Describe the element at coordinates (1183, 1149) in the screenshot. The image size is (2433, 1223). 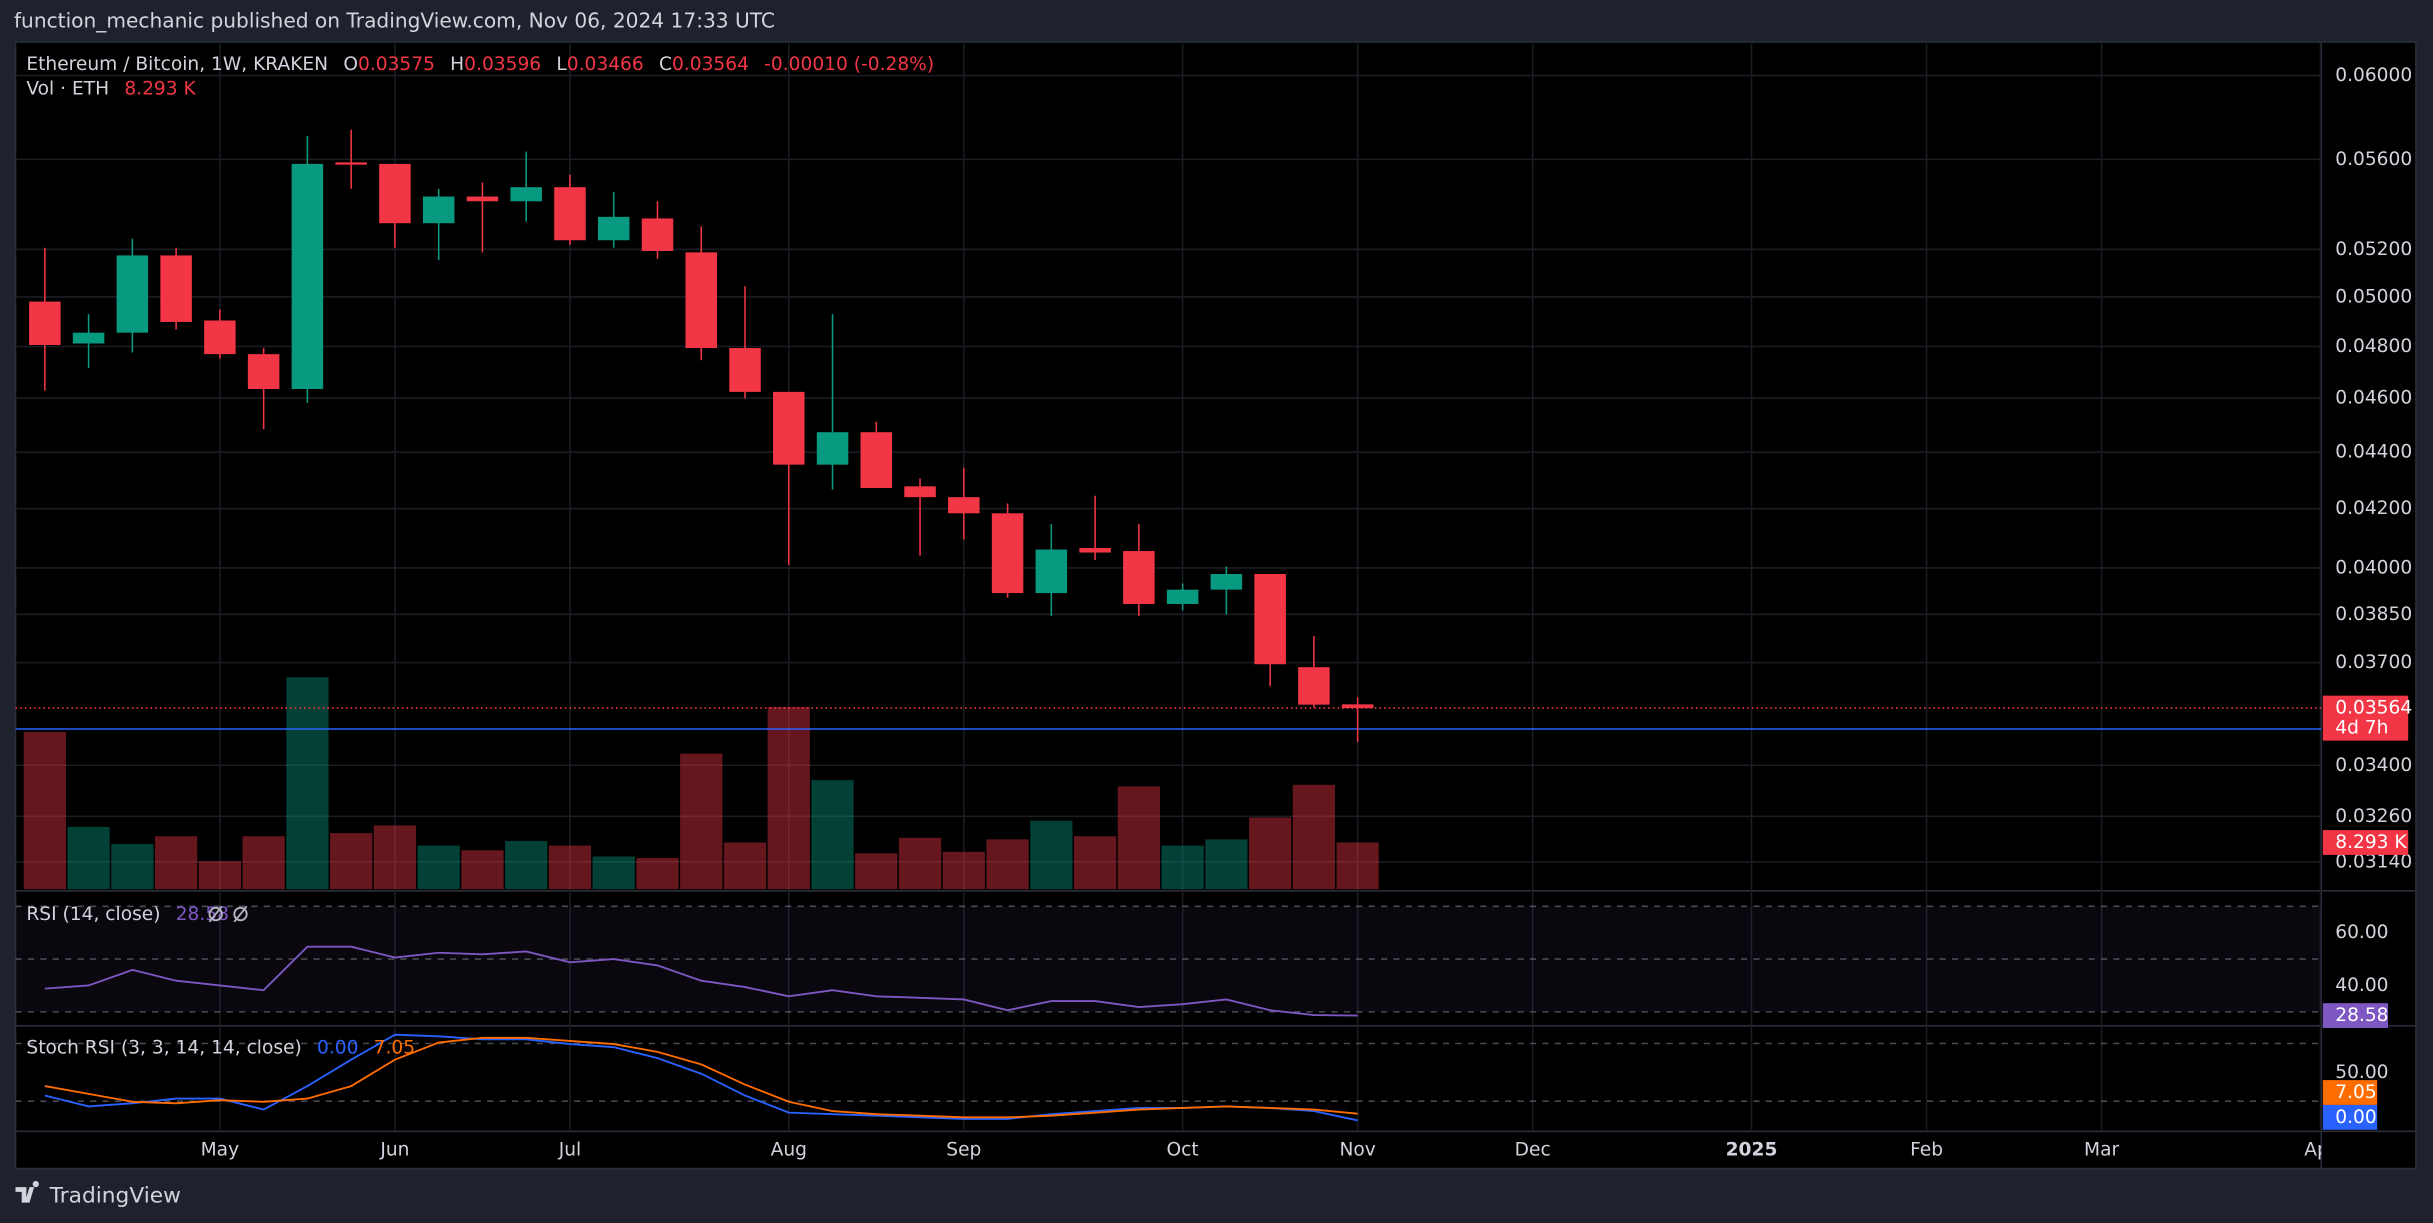
I see `x-tick-label: Oct` at that location.